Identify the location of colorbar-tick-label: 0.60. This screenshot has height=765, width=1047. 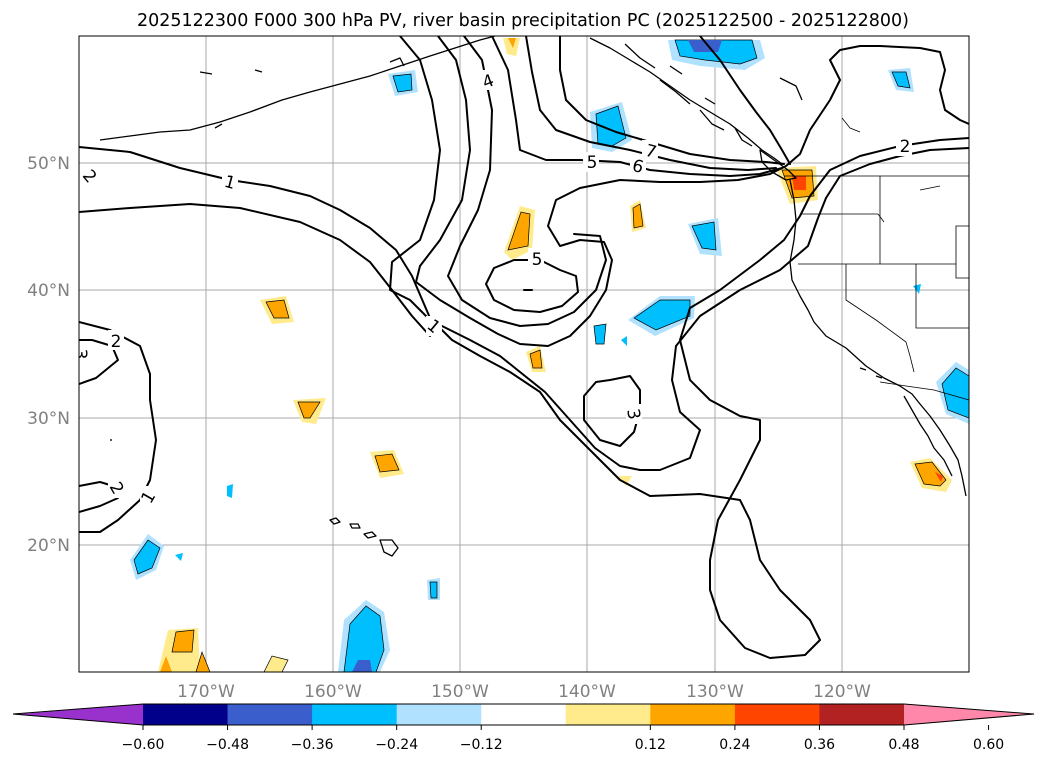
(988, 745).